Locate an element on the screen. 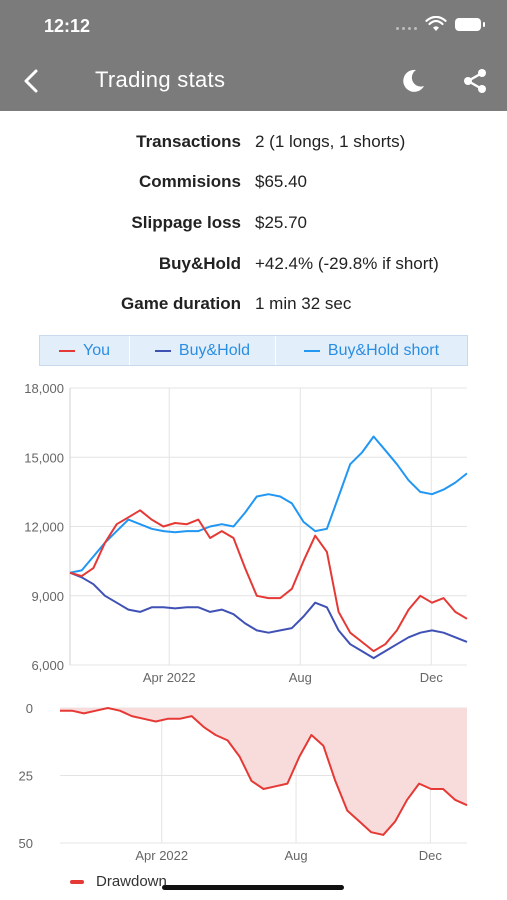 Image resolution: width=507 pixels, height=900 pixels. stat-label: Commisions is located at coordinates (189, 181).